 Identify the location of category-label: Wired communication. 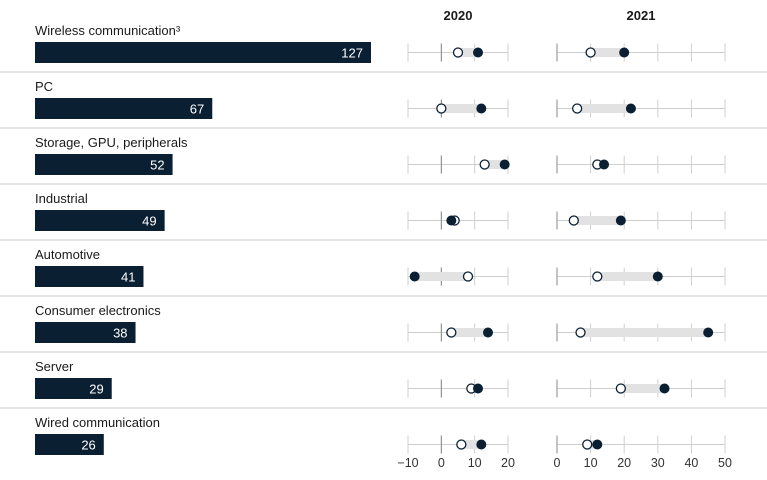
(97, 422).